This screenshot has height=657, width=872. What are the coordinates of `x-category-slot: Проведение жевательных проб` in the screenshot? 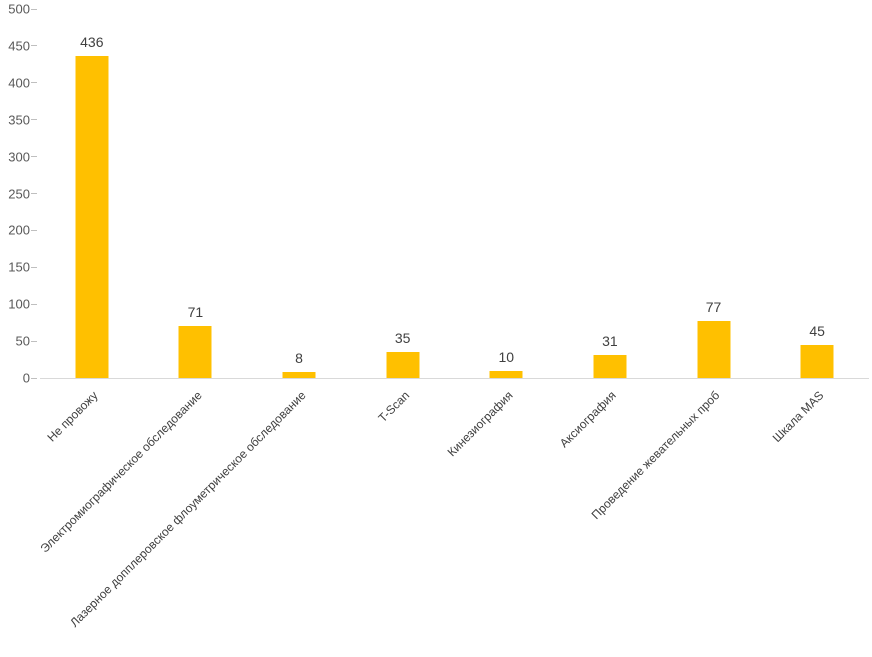 It's located at (677, 518).